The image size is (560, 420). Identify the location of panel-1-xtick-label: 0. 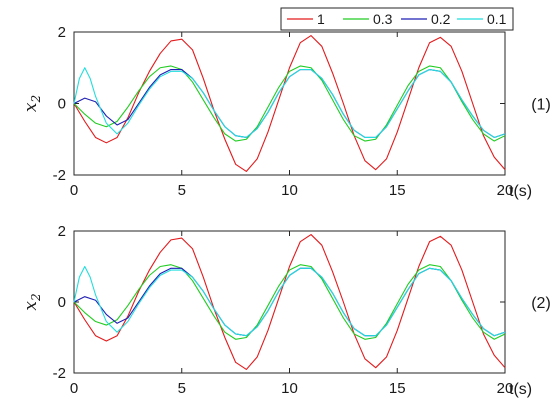
(74, 190).